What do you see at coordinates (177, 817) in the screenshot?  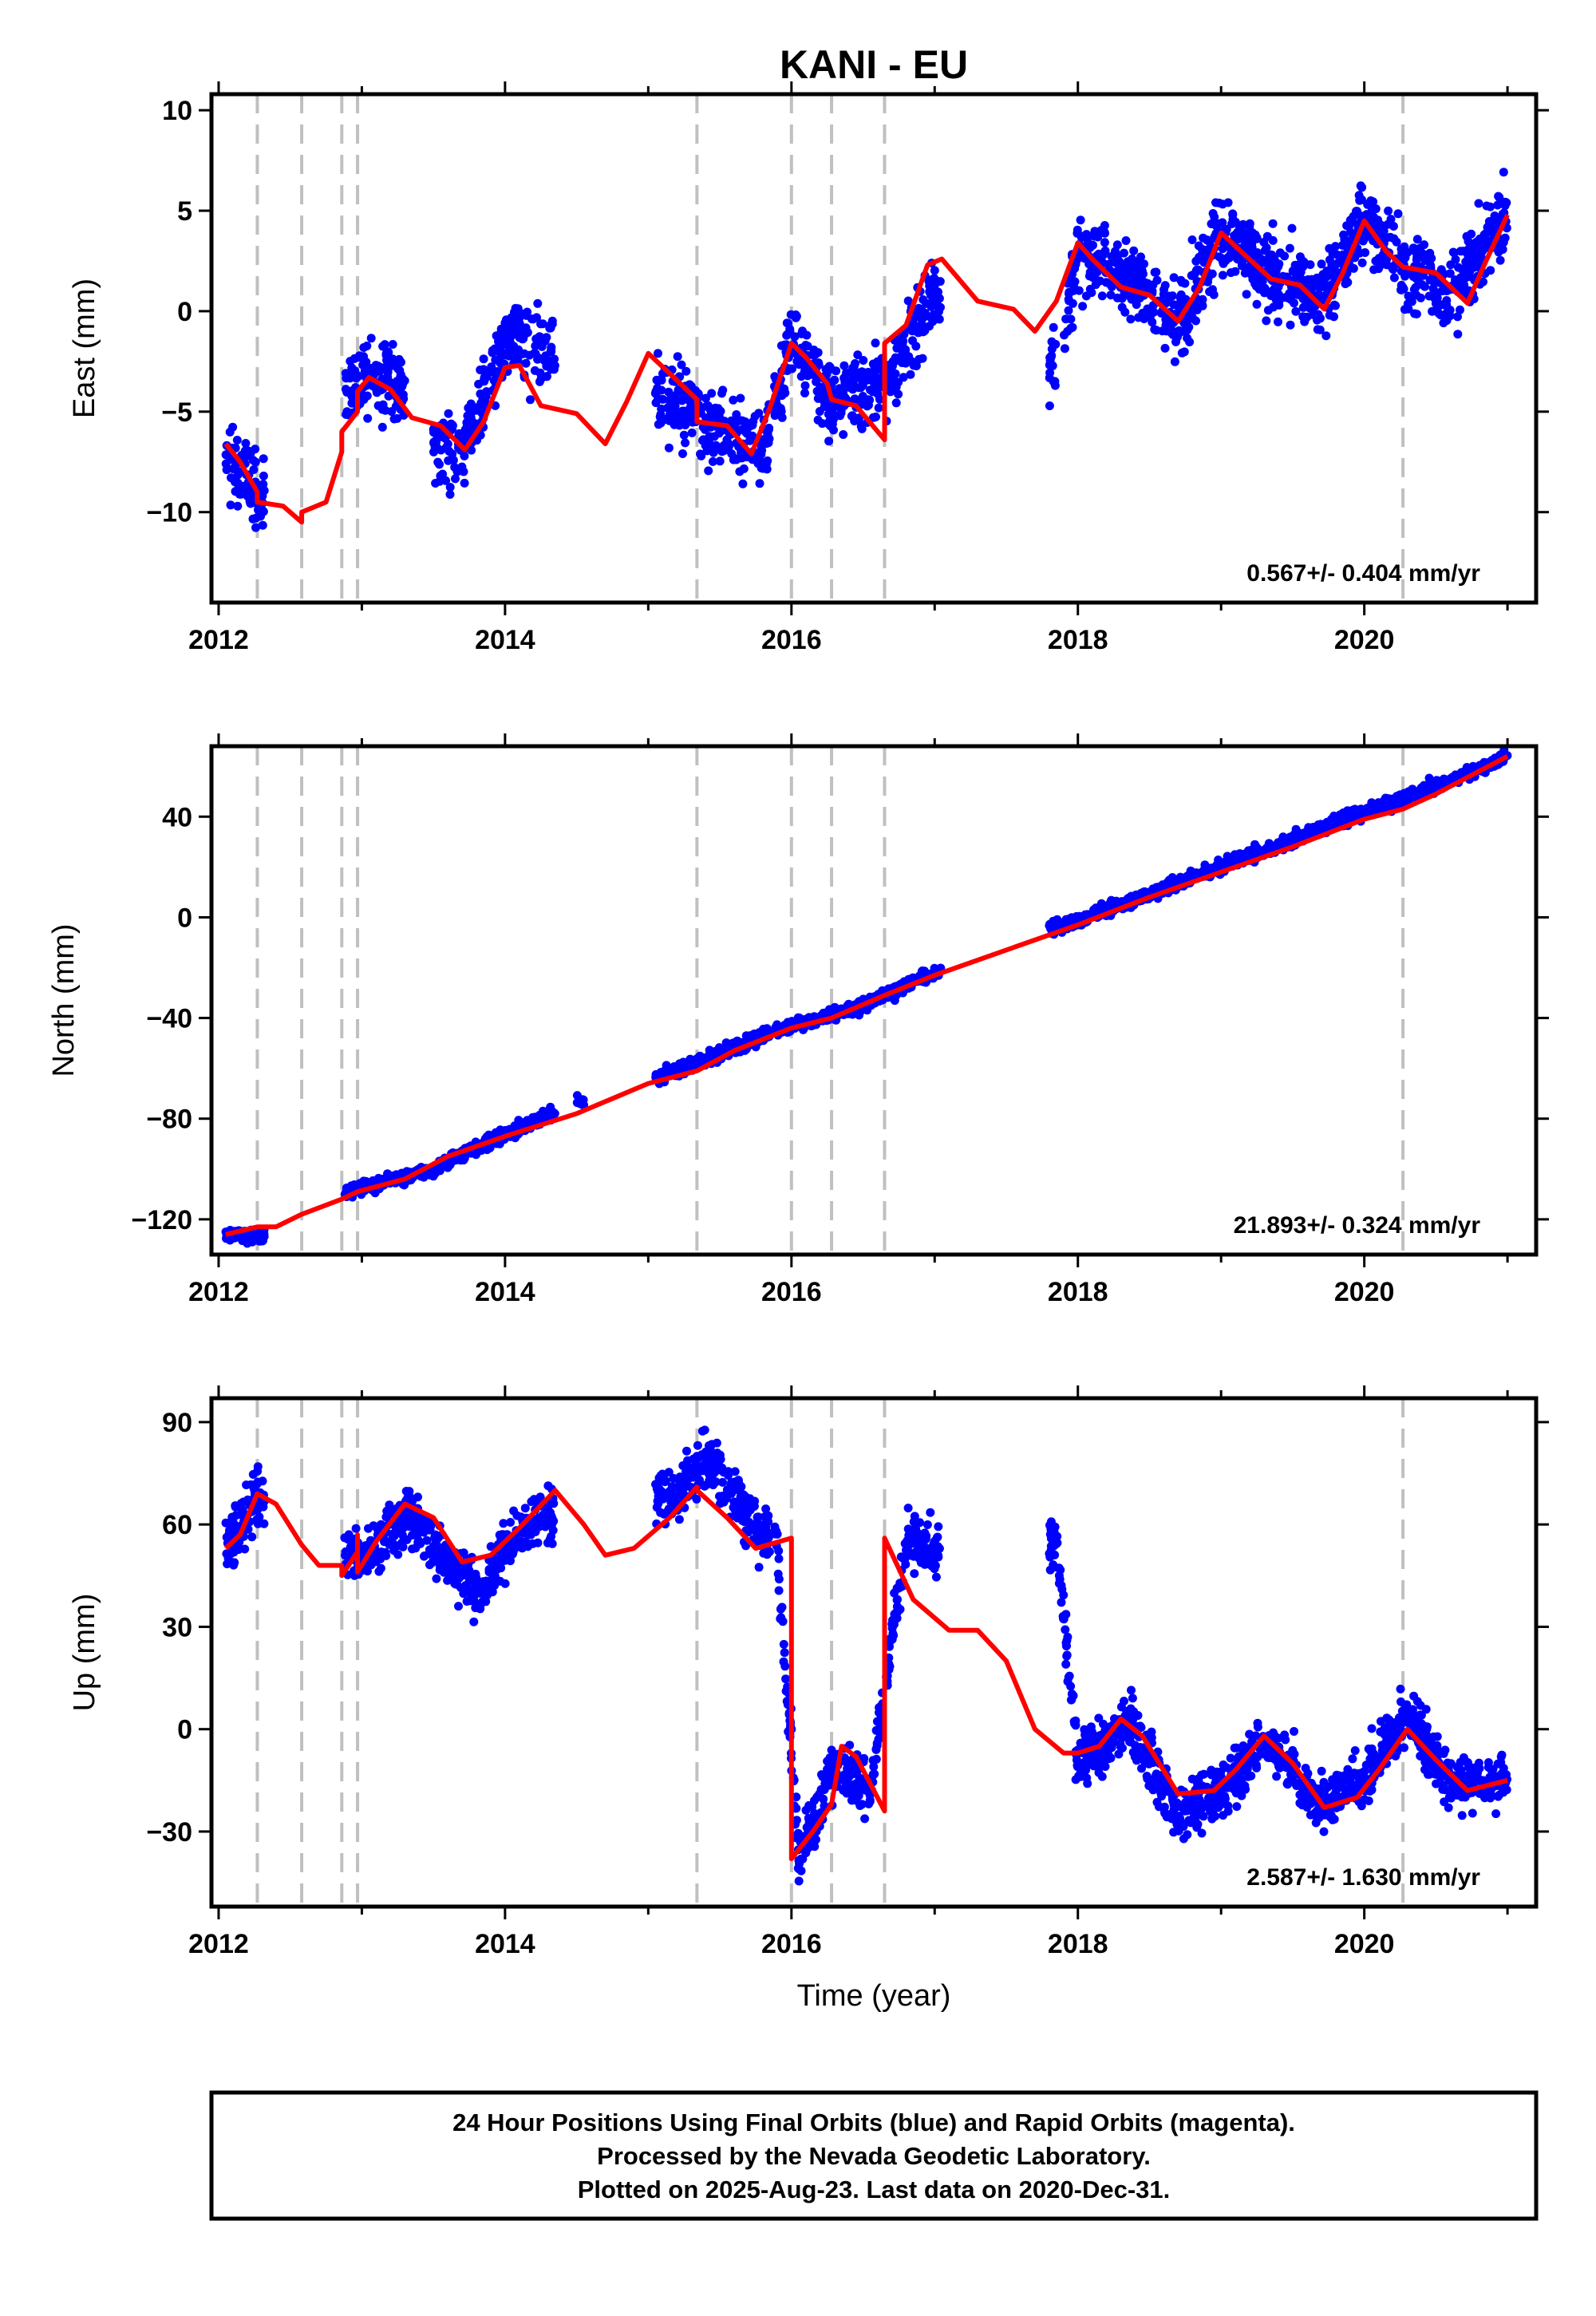 I see `y-tick-label: 40` at bounding box center [177, 817].